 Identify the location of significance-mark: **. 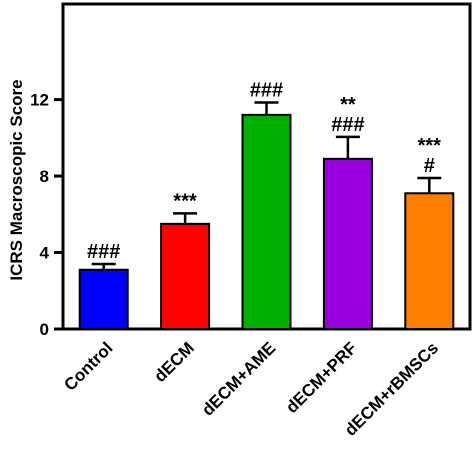
(348, 105).